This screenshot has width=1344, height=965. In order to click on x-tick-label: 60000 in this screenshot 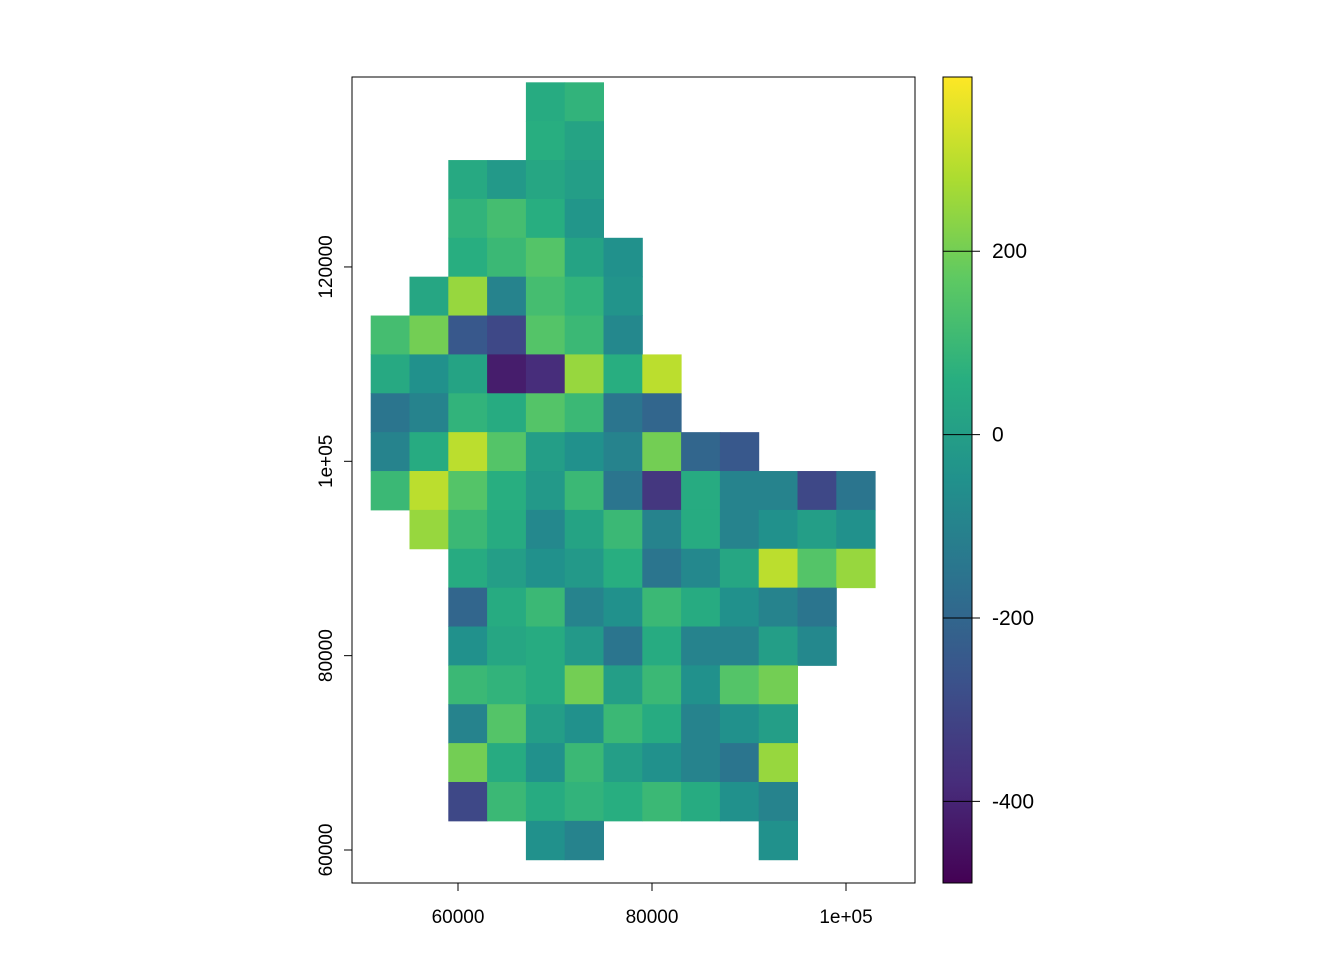, I will do `click(458, 917)`.